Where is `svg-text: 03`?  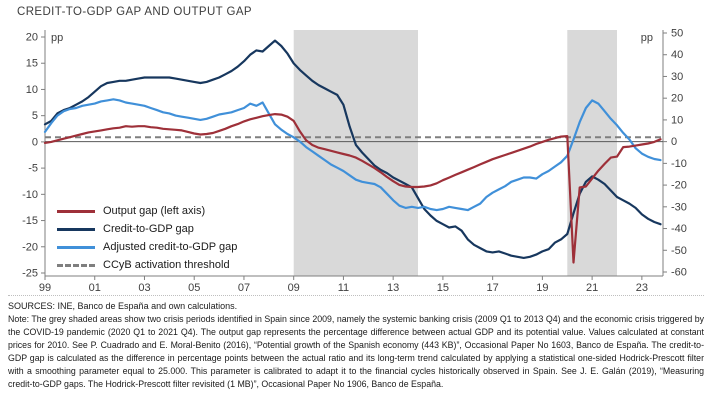 svg-text: 03 is located at coordinates (144, 288).